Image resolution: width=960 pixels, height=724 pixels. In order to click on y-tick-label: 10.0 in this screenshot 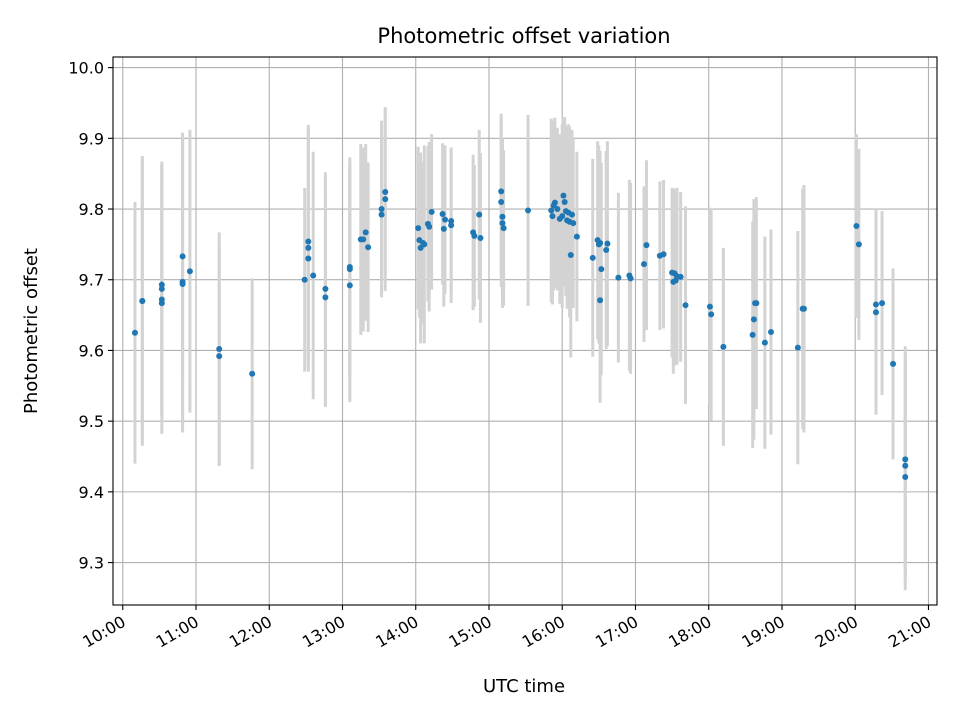, I will do `click(86, 68)`.